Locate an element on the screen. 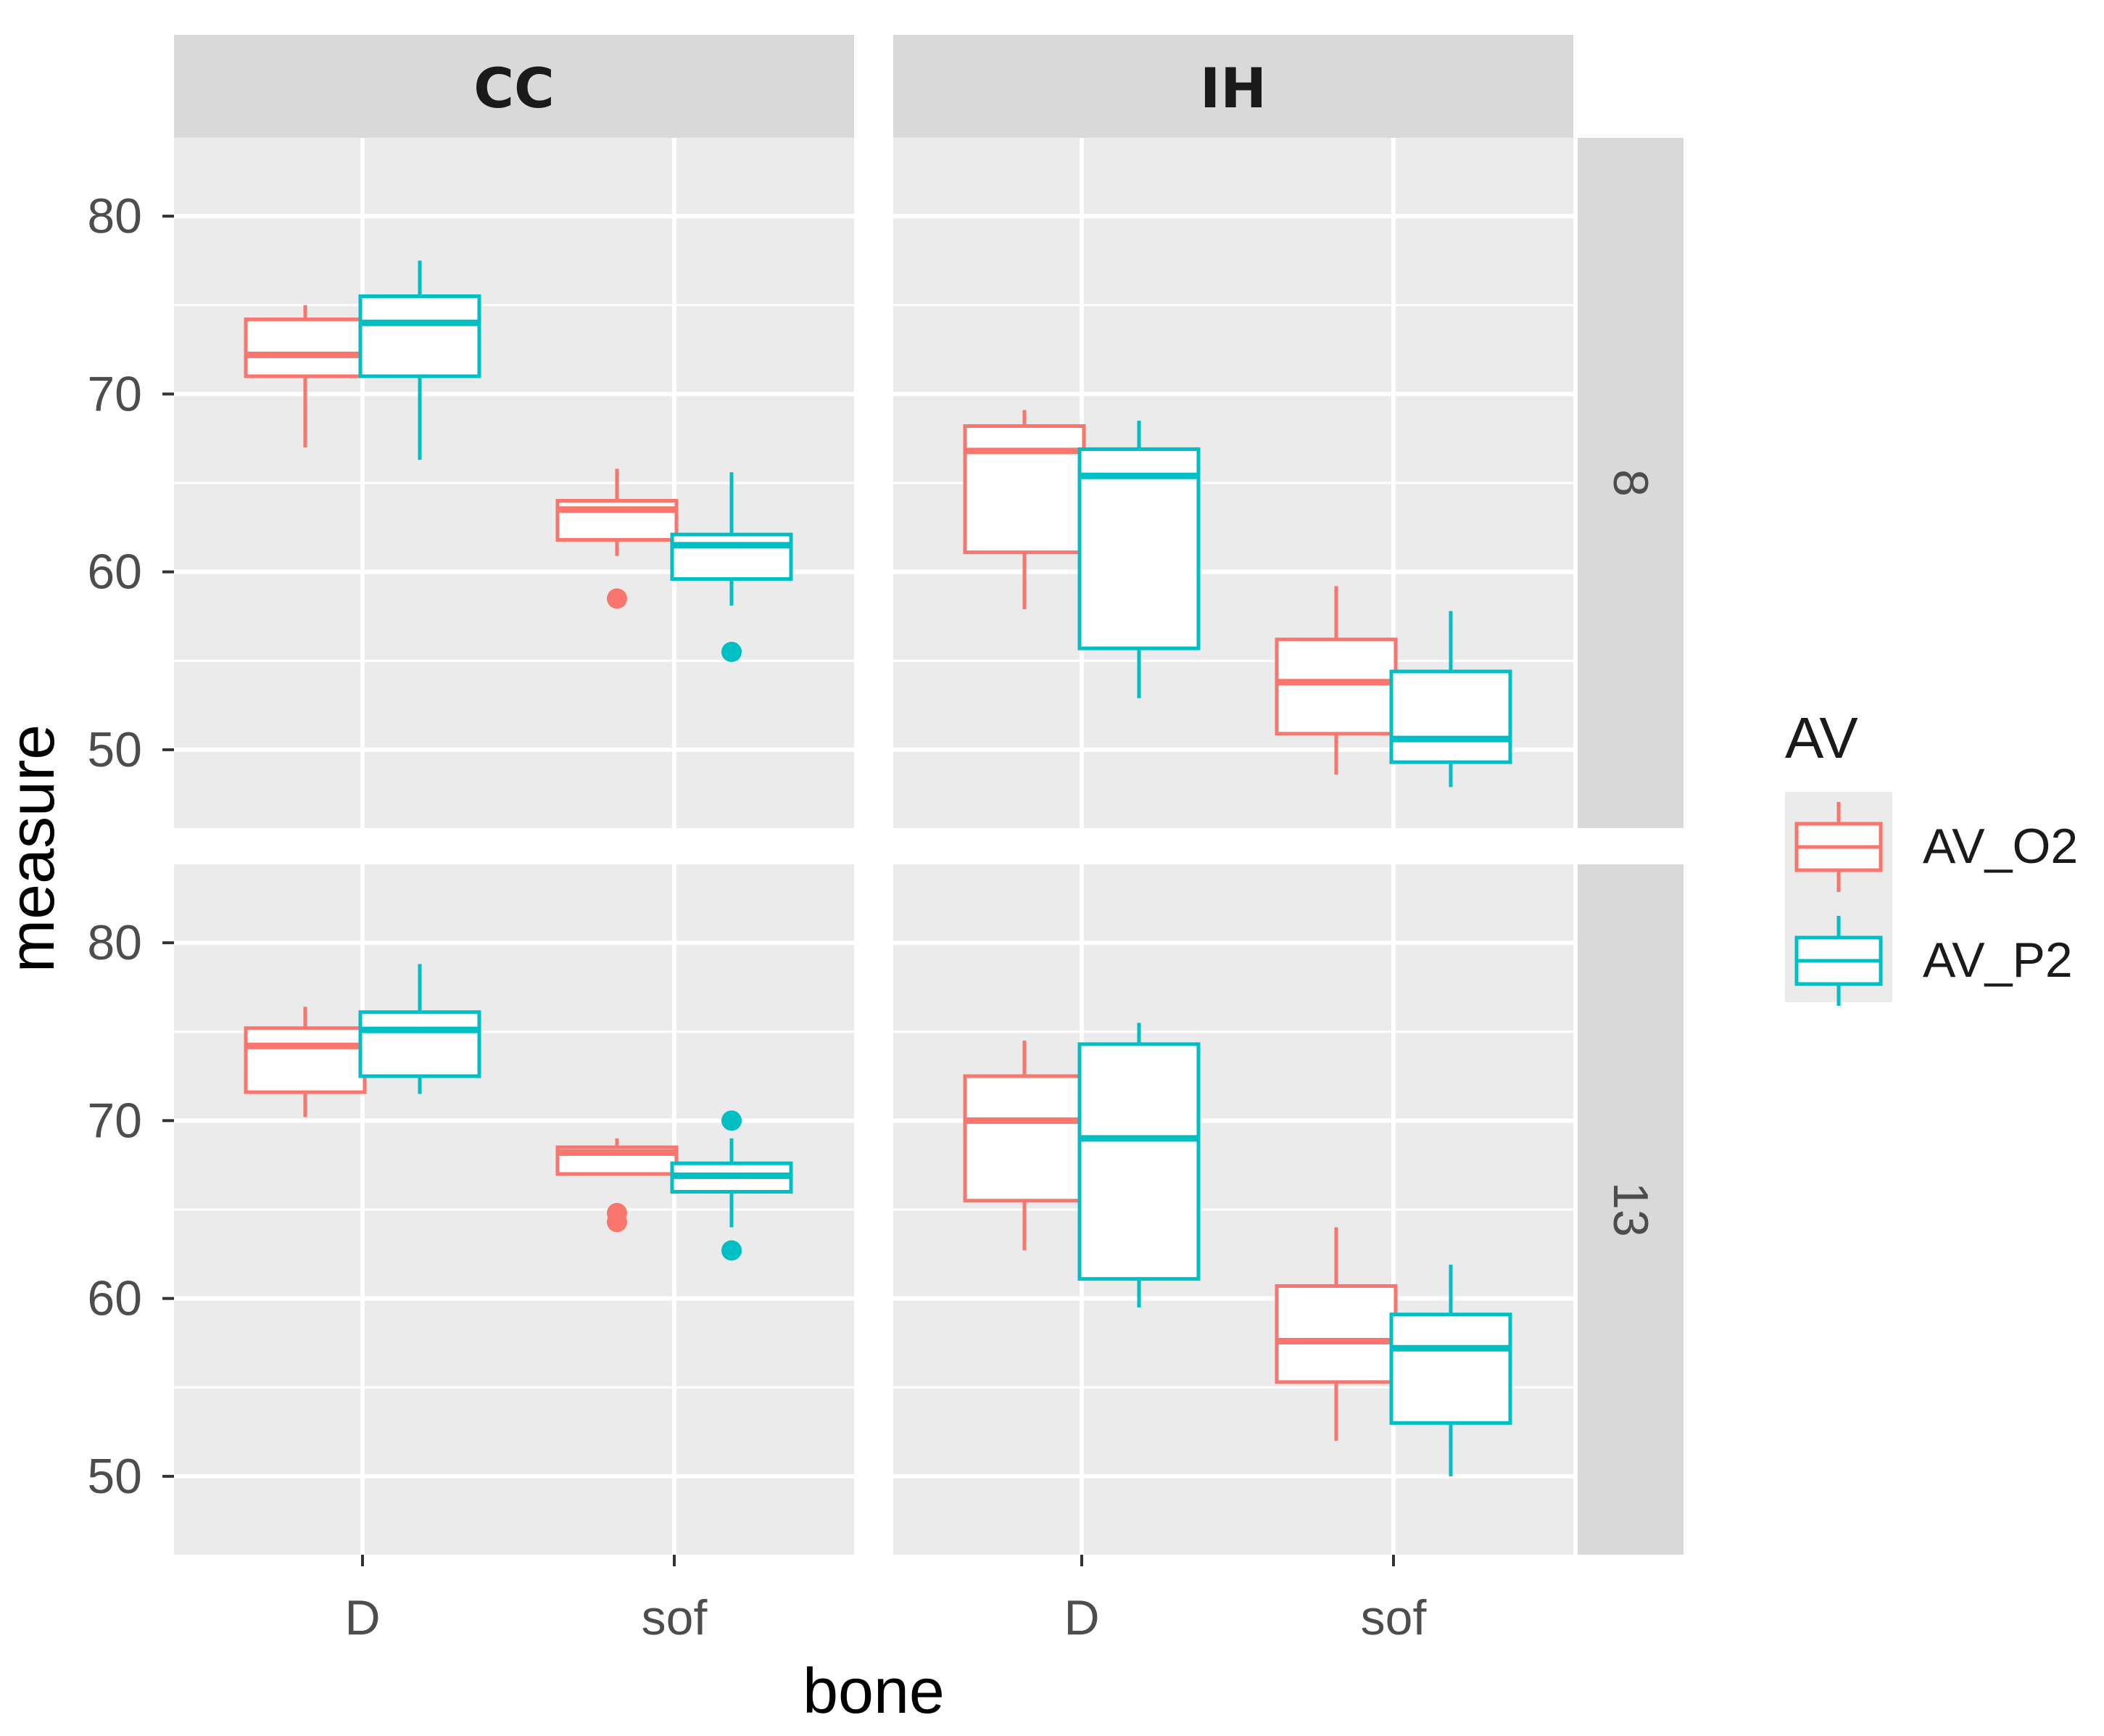 The width and height of the screenshot is (2104, 1736). box-cc-13-D-av-p2 is located at coordinates (419, 1029).